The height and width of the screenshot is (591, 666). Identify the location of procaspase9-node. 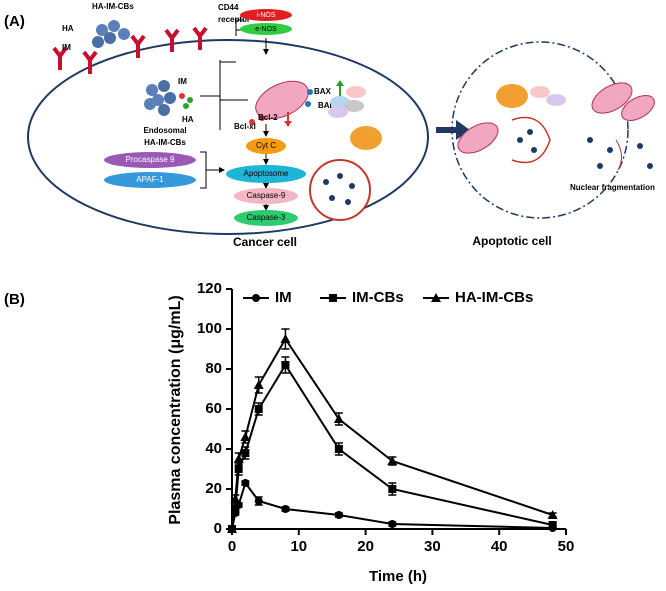
(150, 160).